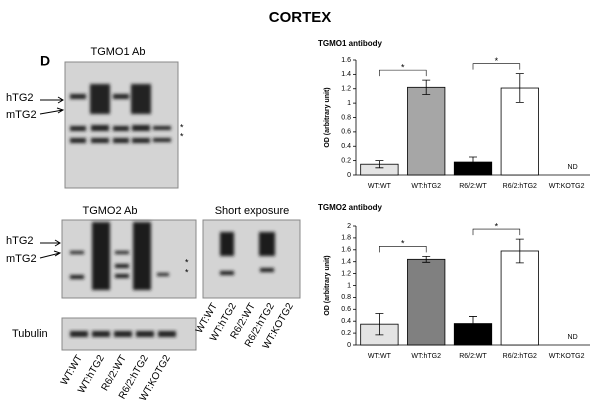  What do you see at coordinates (109, 211) in the screenshot?
I see `blot-title: TGMO2 Ab` at bounding box center [109, 211].